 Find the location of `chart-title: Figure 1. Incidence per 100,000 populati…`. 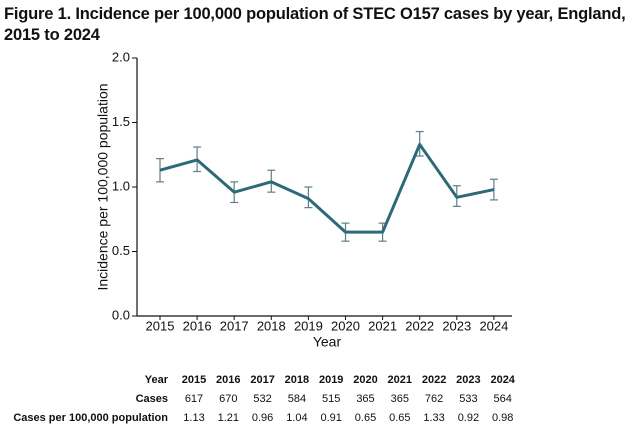

chart-title: Figure 1. Incidence per 100,000 populati… is located at coordinates (315, 24).